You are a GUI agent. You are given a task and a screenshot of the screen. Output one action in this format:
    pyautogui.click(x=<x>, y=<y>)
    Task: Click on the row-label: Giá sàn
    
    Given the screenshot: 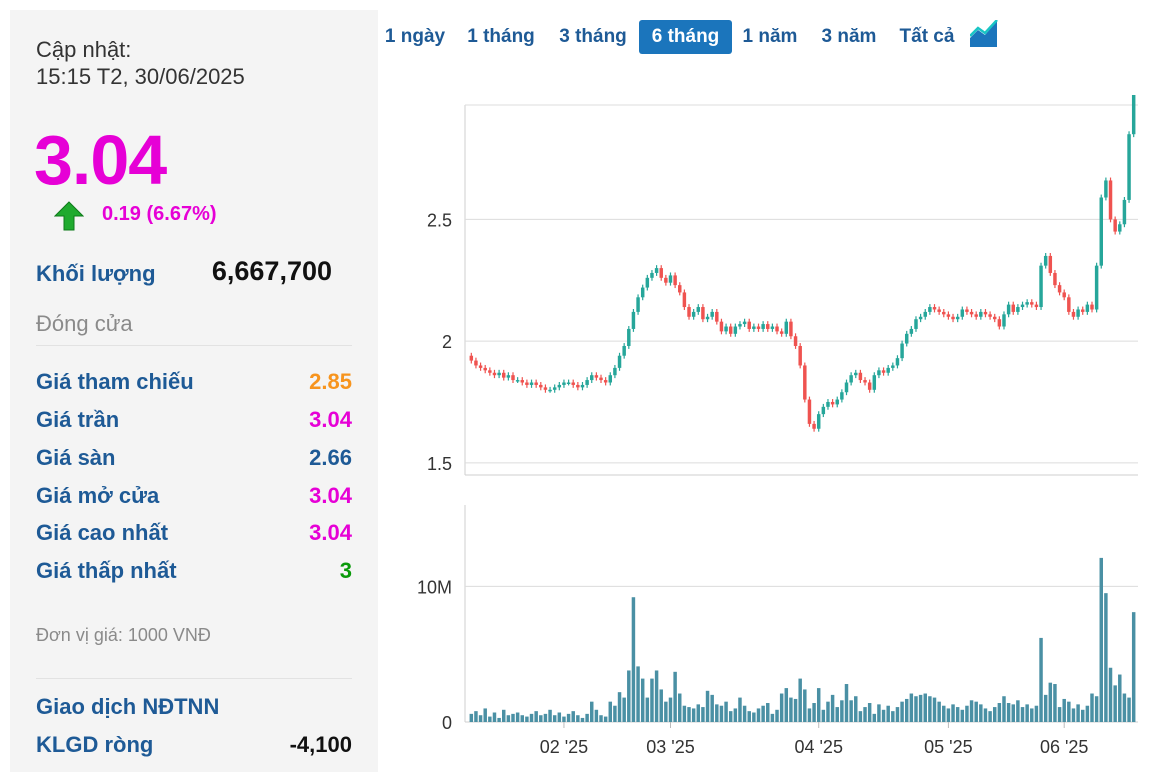 What is the action you would take?
    pyautogui.click(x=76, y=457)
    